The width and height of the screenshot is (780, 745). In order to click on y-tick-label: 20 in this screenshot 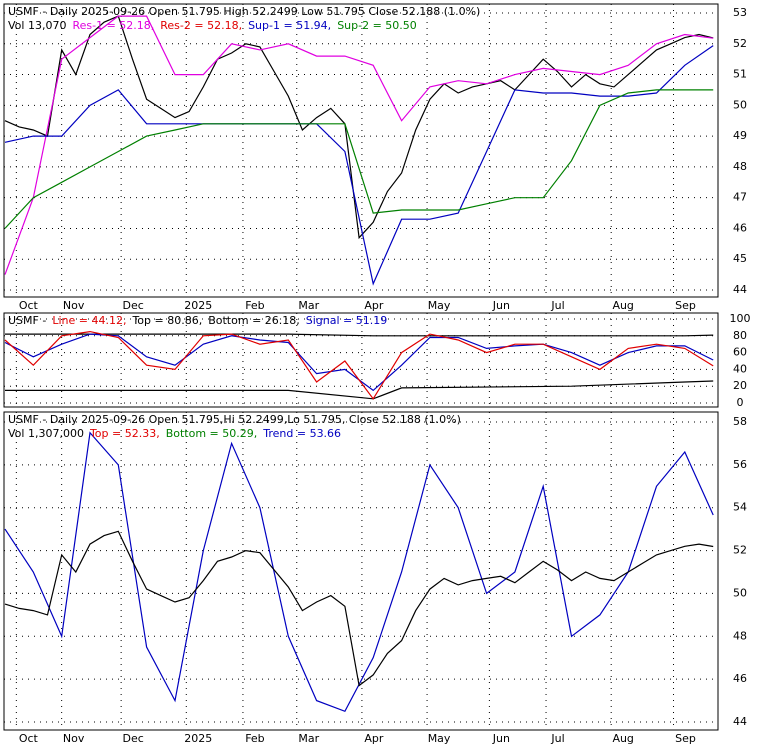, I will do `click(740, 385)`.